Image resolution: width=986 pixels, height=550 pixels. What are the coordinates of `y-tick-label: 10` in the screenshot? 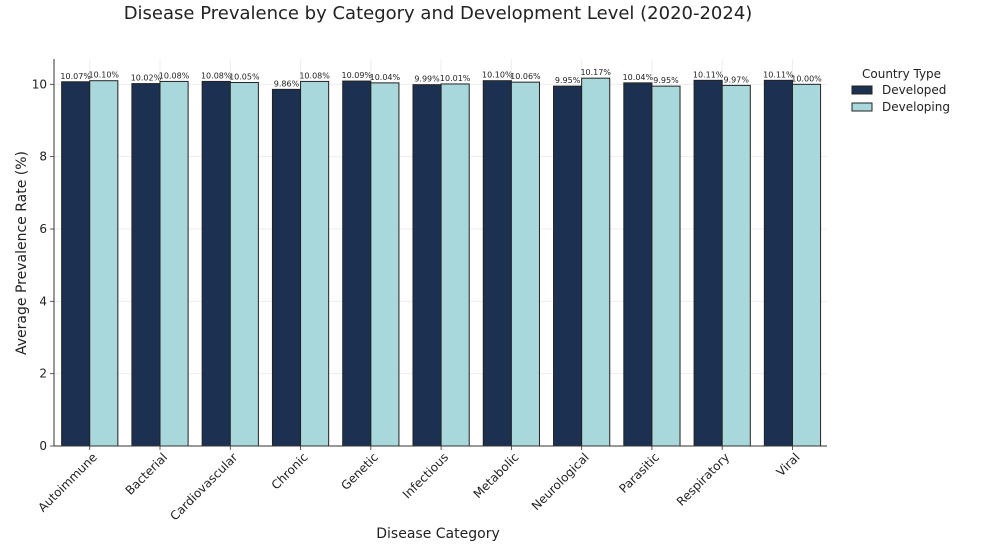 It's located at (39, 84).